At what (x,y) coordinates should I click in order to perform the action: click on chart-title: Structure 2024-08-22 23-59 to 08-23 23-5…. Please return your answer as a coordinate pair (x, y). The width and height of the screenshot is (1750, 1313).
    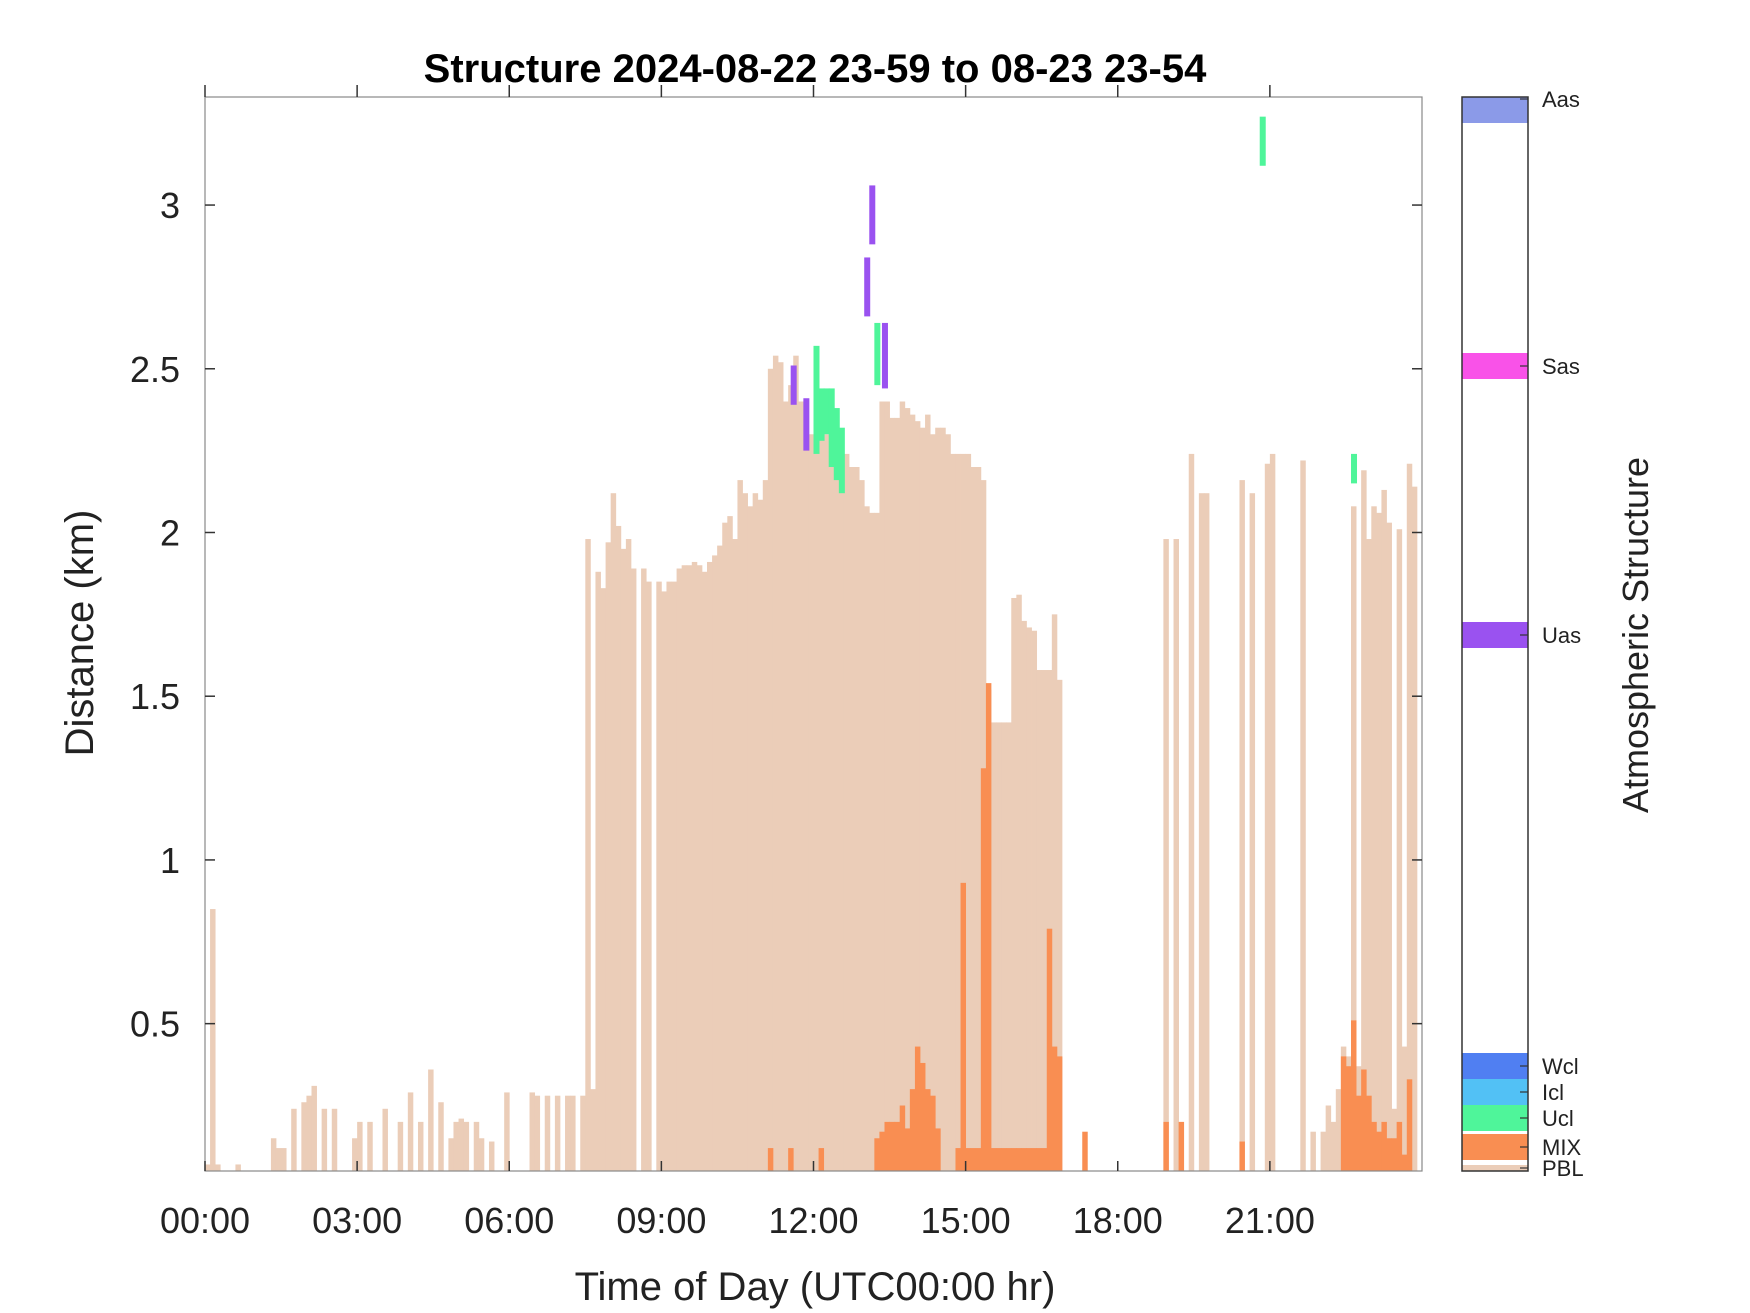
    Looking at the image, I should click on (815, 69).